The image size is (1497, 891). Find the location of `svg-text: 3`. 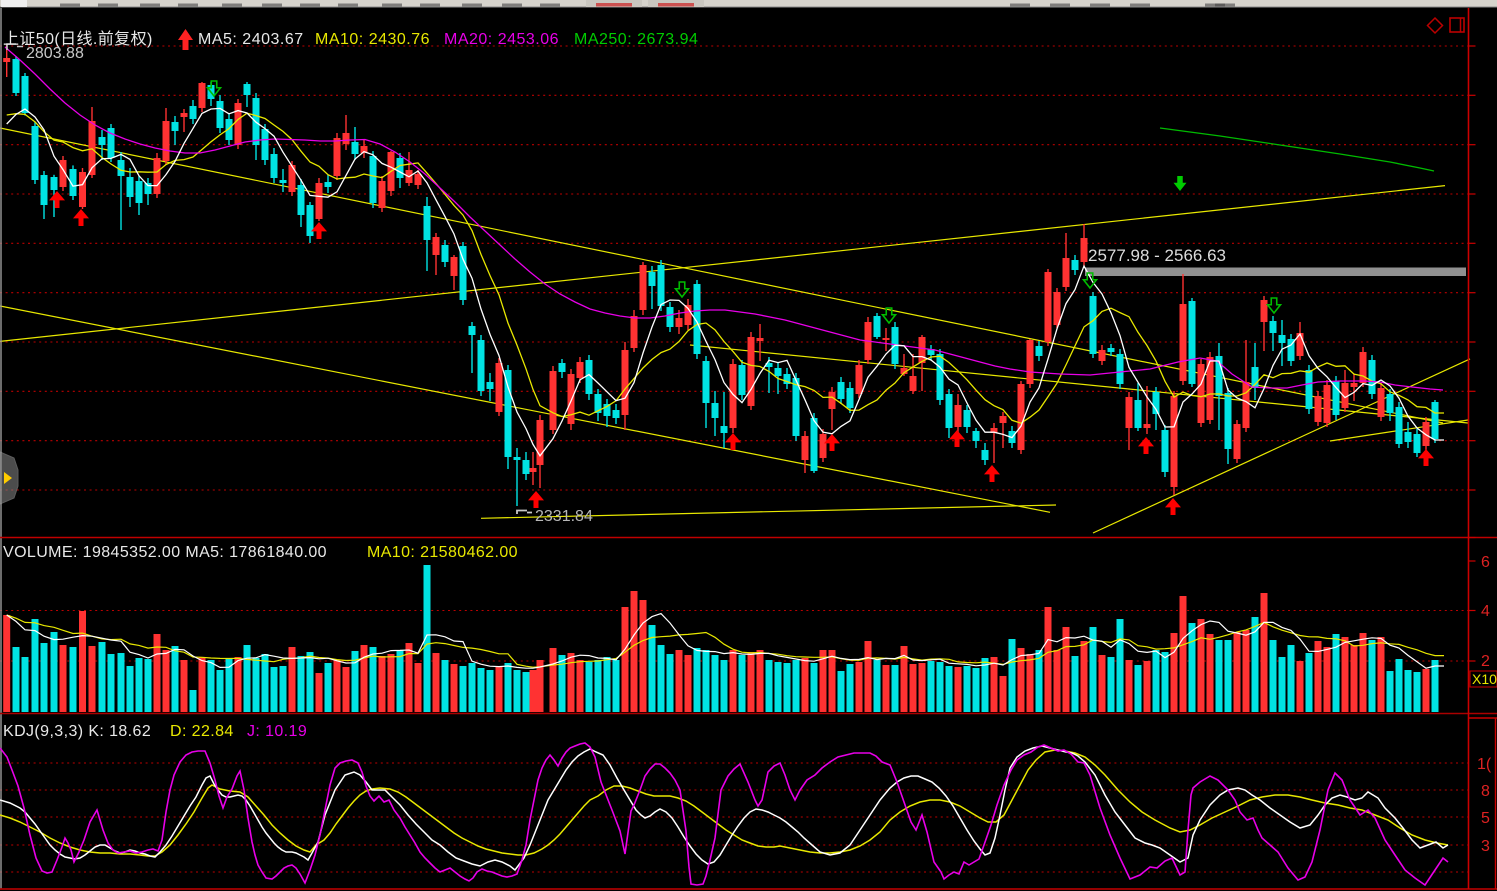

svg-text: 3 is located at coordinates (1485, 846).